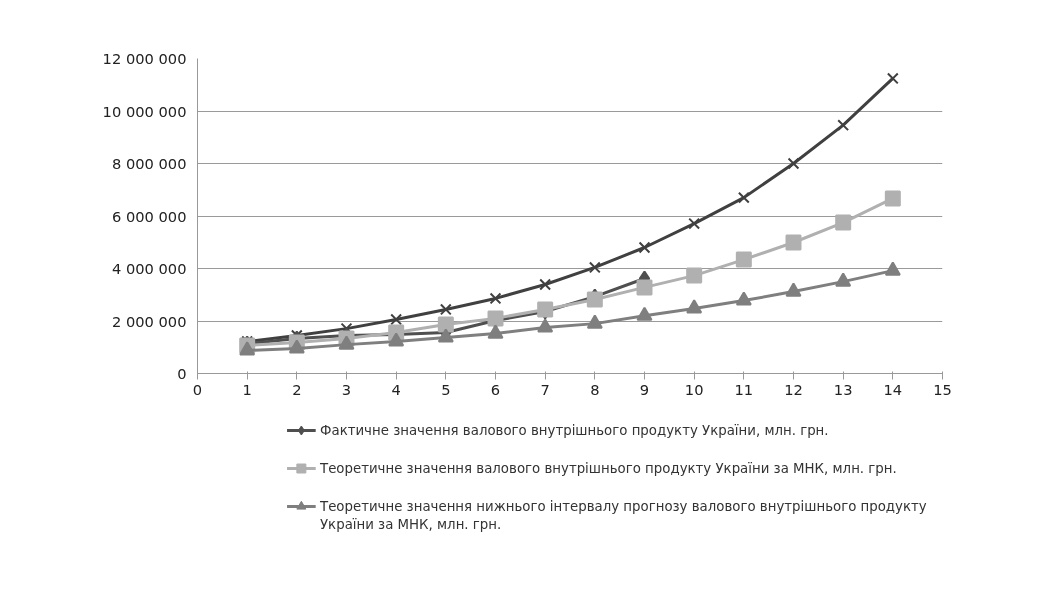  I want to click on legend-label: Теоретичне значення валового внутрішнього продукту України за МНК, млн. грн., so click(608, 468).